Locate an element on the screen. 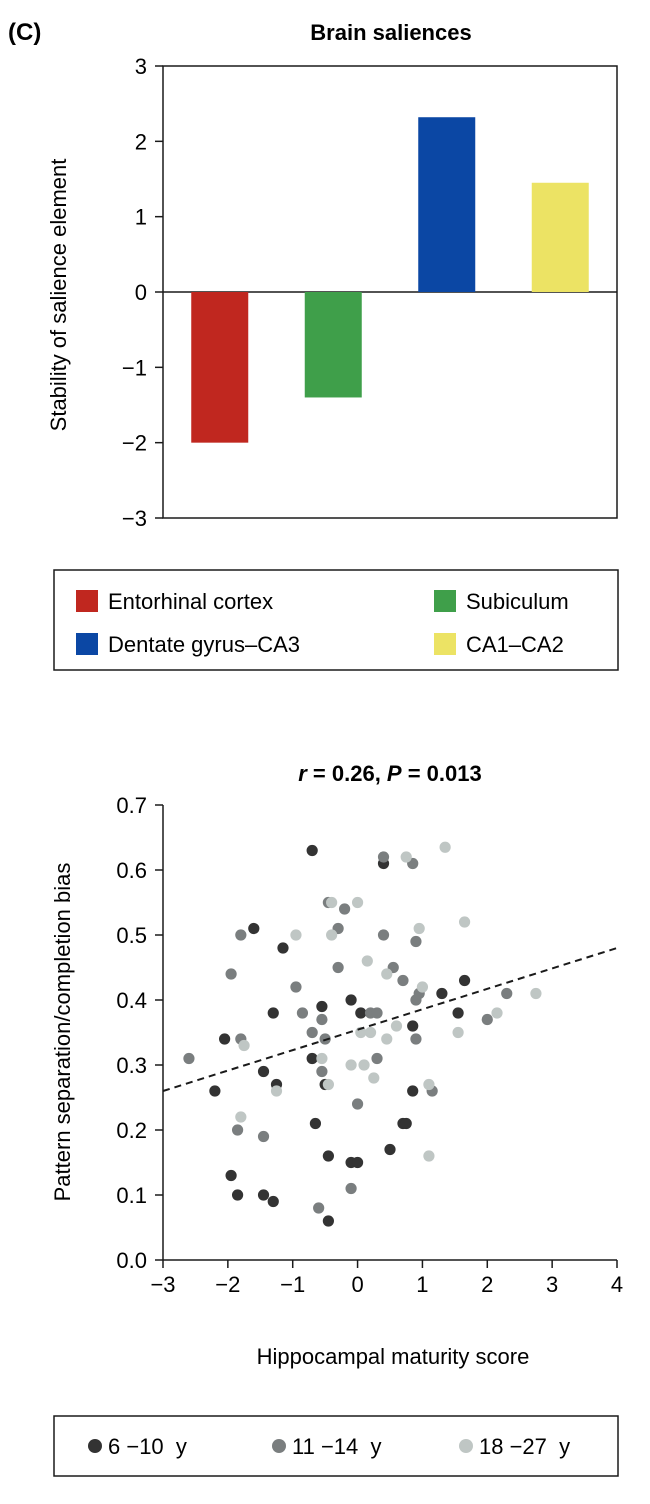  scatter-y-tick-label: 0.2 is located at coordinates (131, 1130).